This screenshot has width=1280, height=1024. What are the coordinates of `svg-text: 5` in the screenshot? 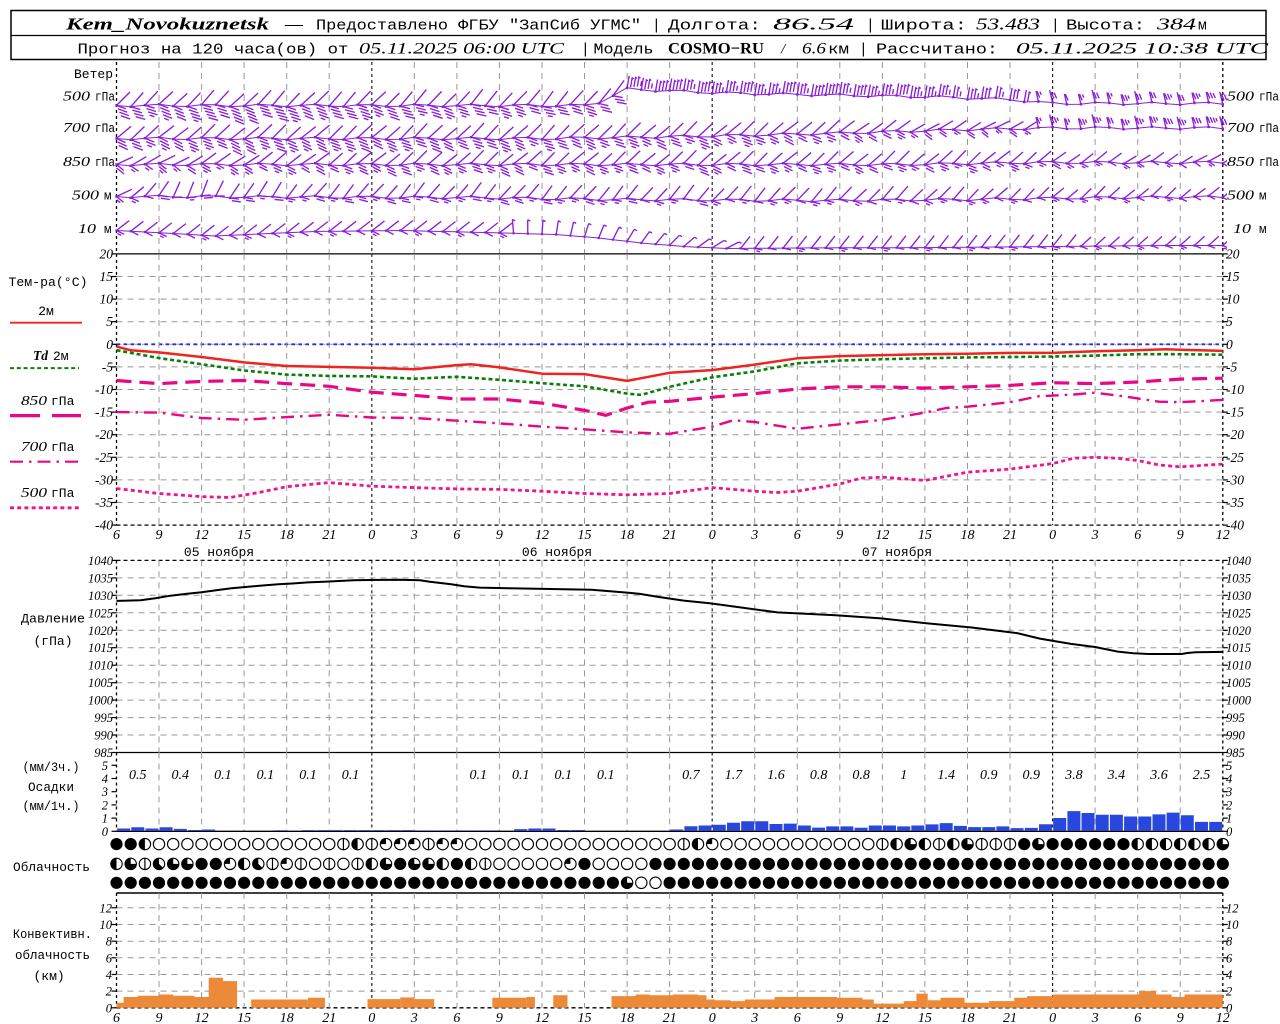 It's located at (109, 321).